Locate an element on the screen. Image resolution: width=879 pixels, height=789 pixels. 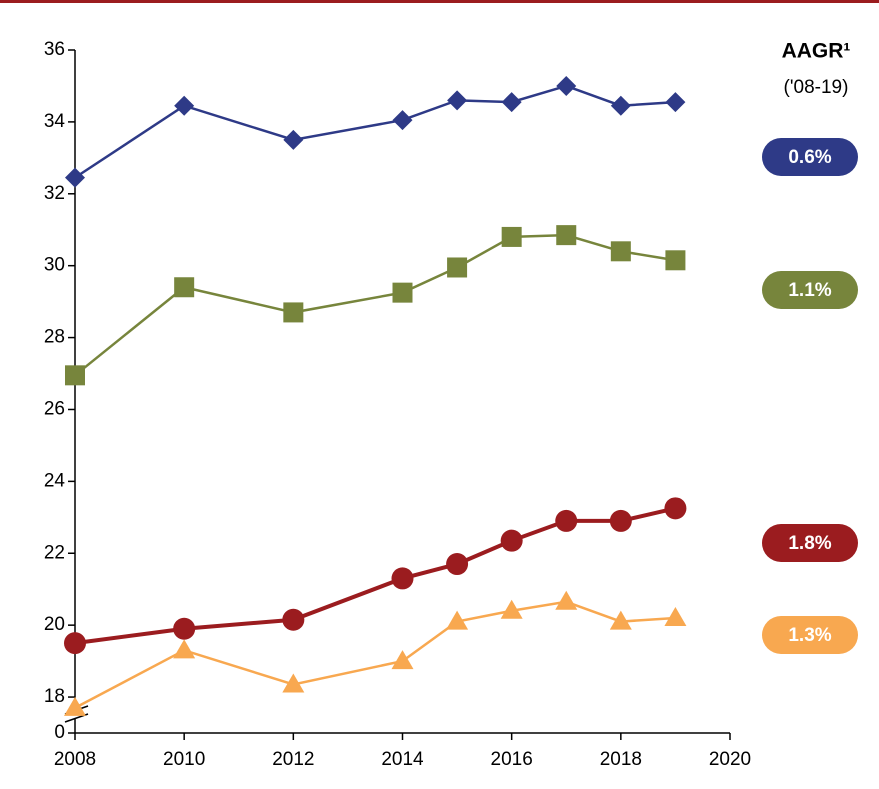
y-tick-label: 0 is located at coordinates (59, 732).